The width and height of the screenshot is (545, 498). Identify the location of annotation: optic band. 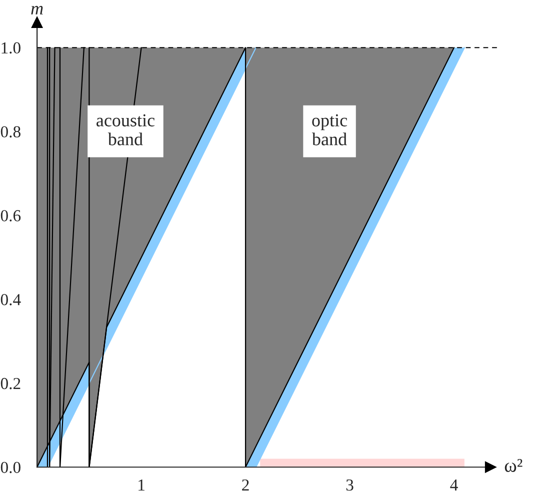
(330, 130).